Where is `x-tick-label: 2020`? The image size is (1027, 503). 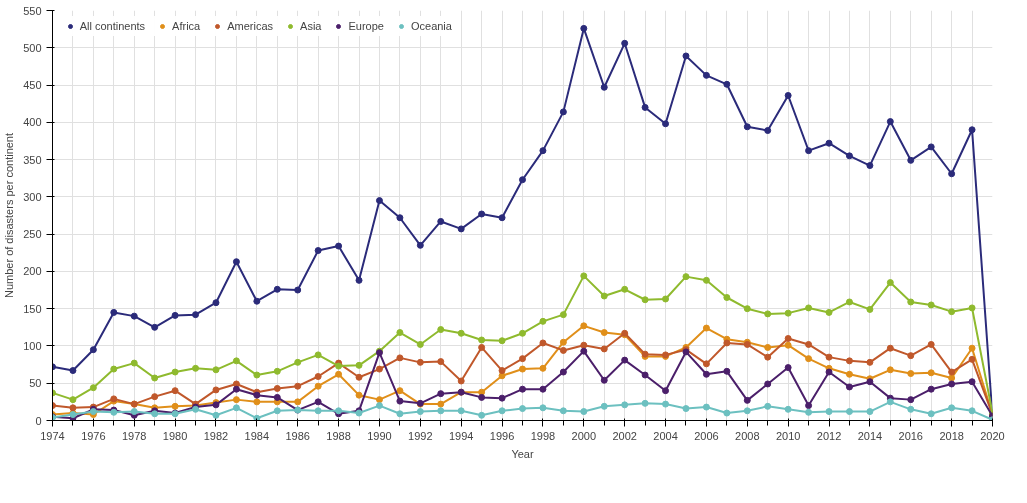 x-tick-label: 2020 is located at coordinates (992, 435).